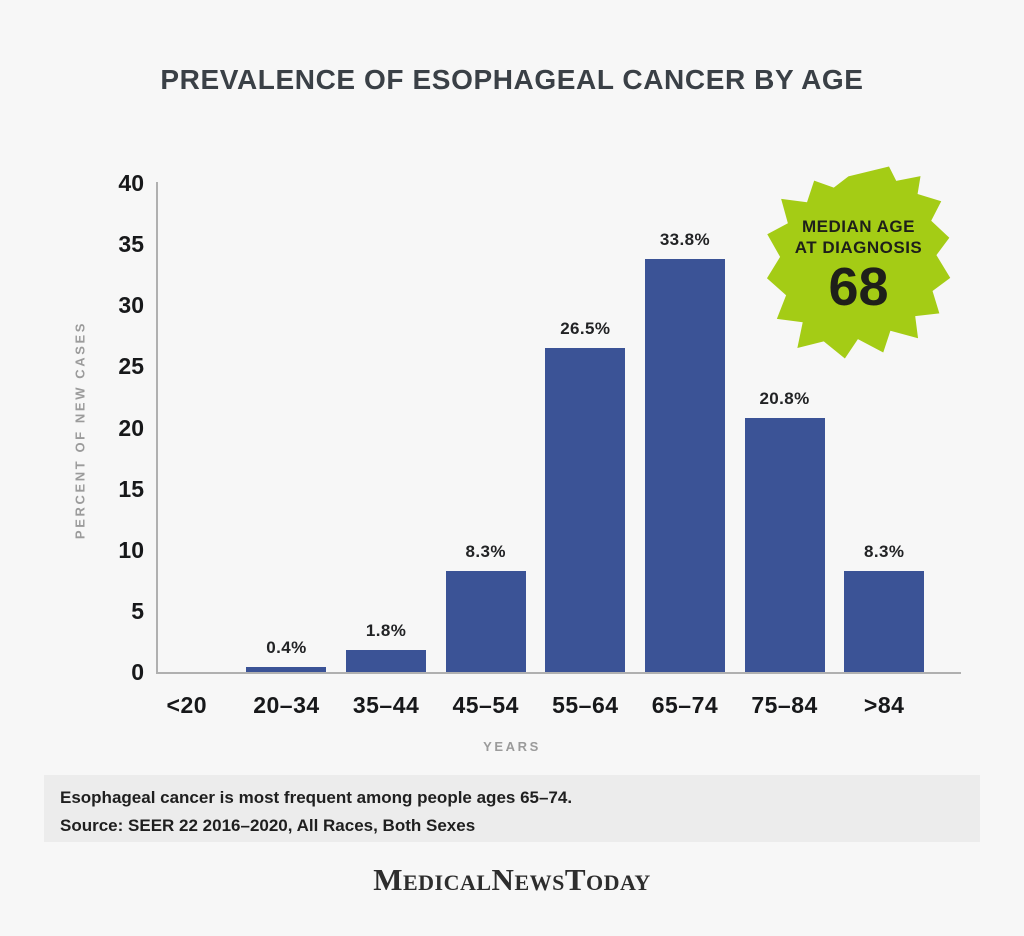  I want to click on bar-value-label: 26.5%, so click(585, 328).